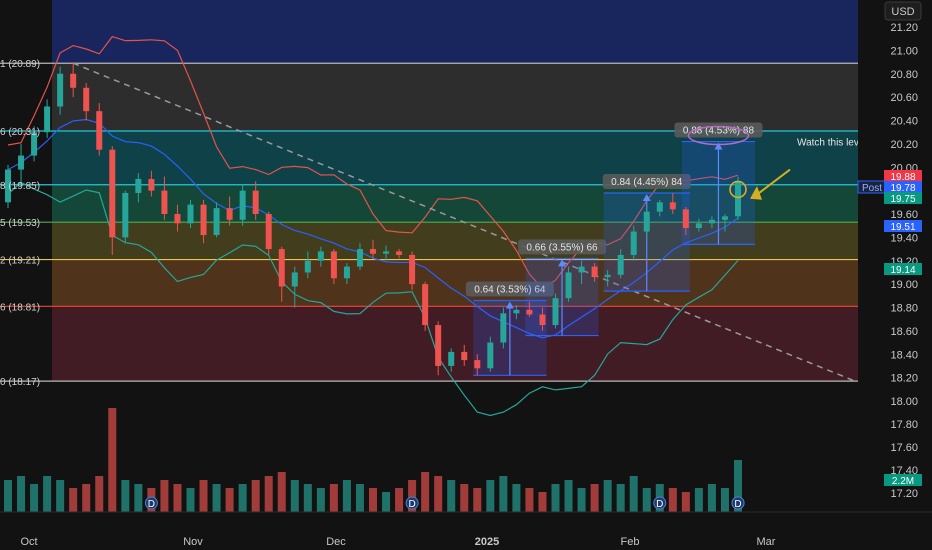  What do you see at coordinates (904, 448) in the screenshot?
I see `price-tick-label: 17.60` at bounding box center [904, 448].